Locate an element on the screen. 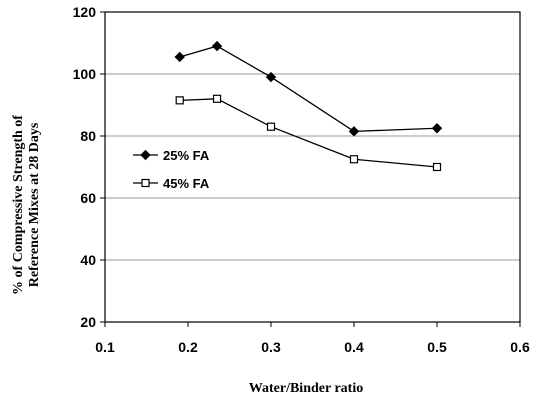  x-axis-ticks: 0.1 0.2 0.3 0.4 0.5 0.6 is located at coordinates (312, 338).